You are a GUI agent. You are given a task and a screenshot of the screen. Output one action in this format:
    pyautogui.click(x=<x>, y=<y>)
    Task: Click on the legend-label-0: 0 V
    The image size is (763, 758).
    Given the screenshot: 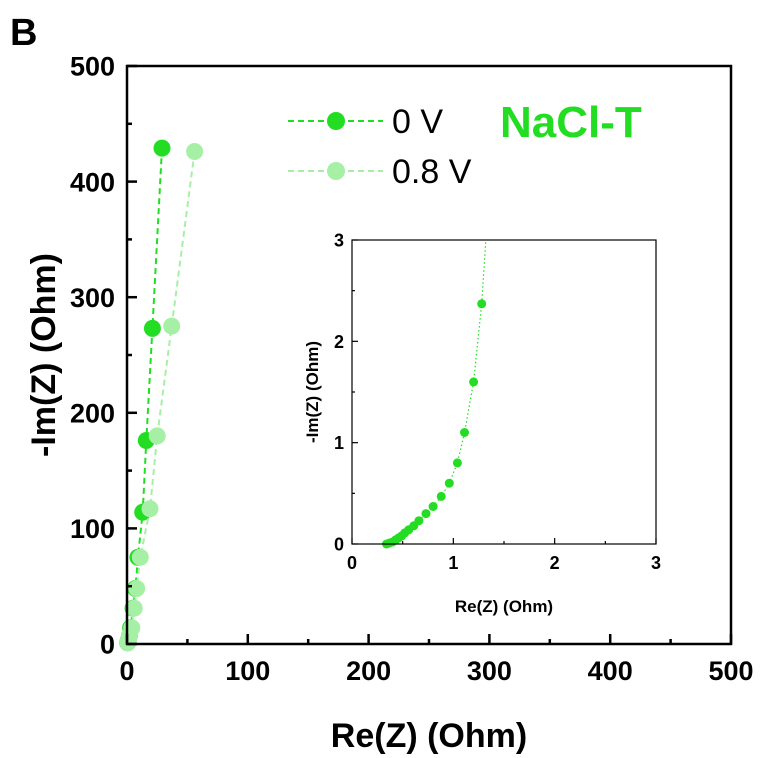 What is the action you would take?
    pyautogui.click(x=417, y=122)
    